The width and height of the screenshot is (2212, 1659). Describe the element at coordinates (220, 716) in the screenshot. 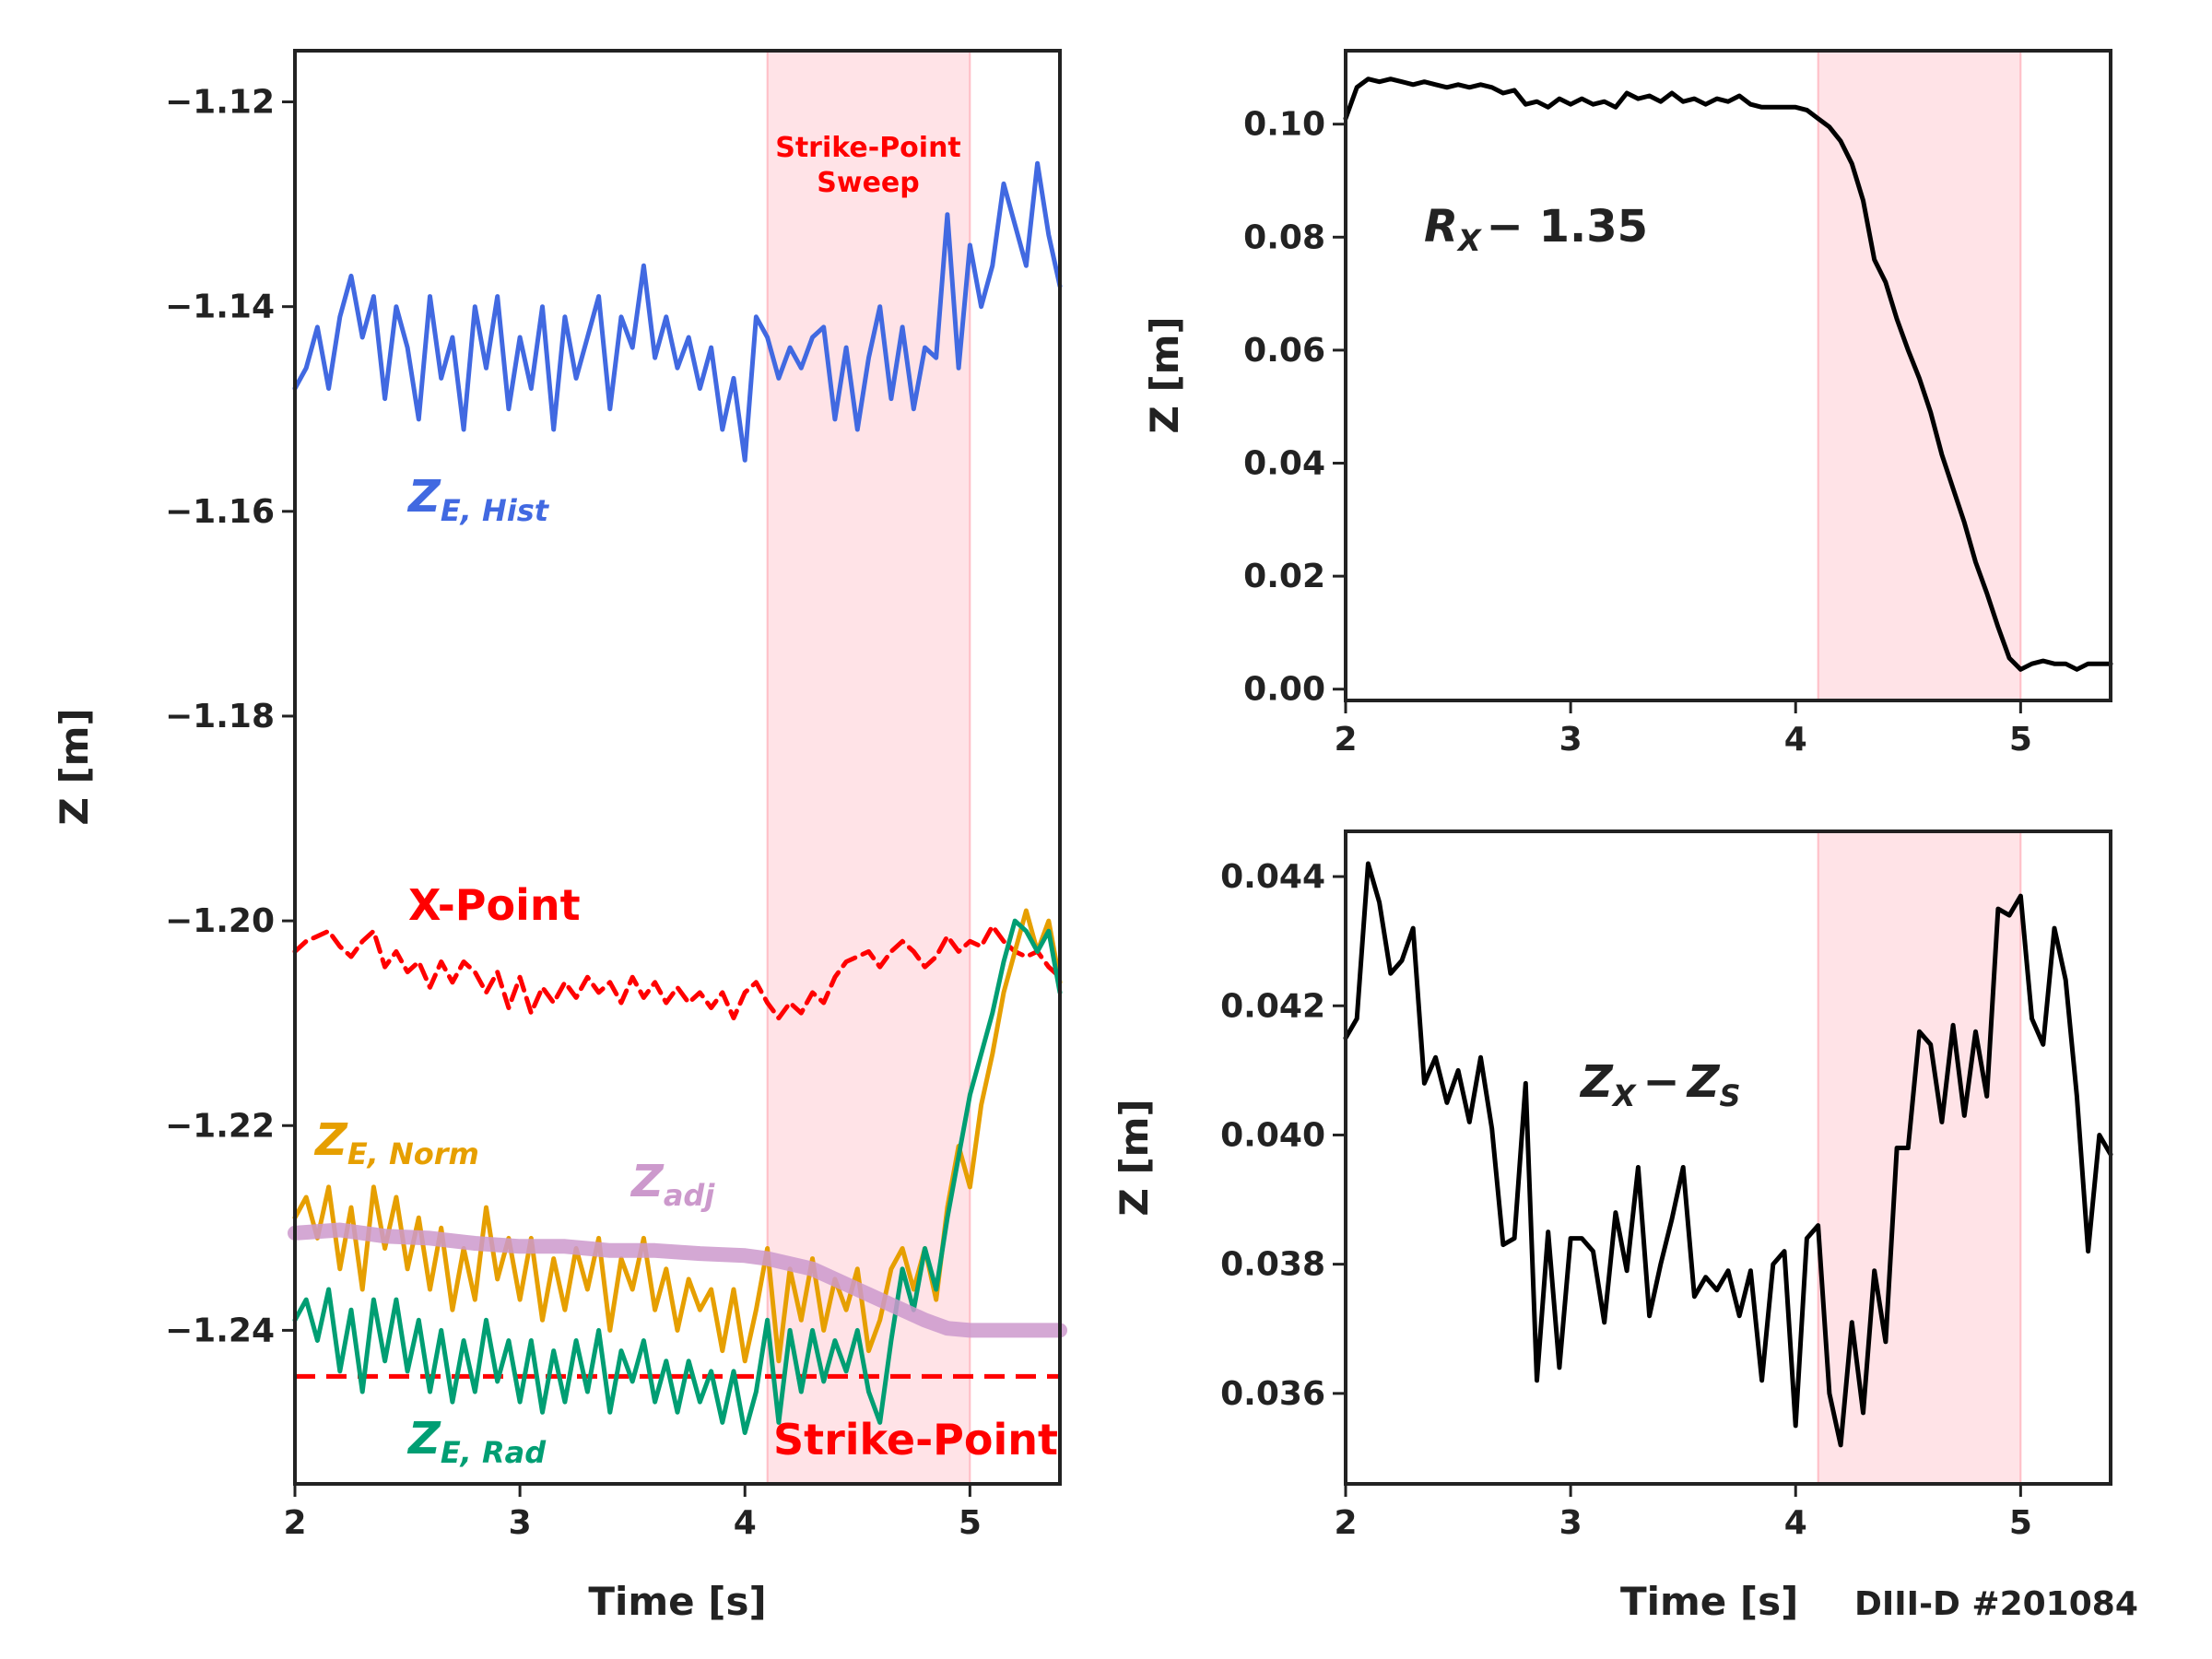

I see `y-tick-label: −1.18` at that location.